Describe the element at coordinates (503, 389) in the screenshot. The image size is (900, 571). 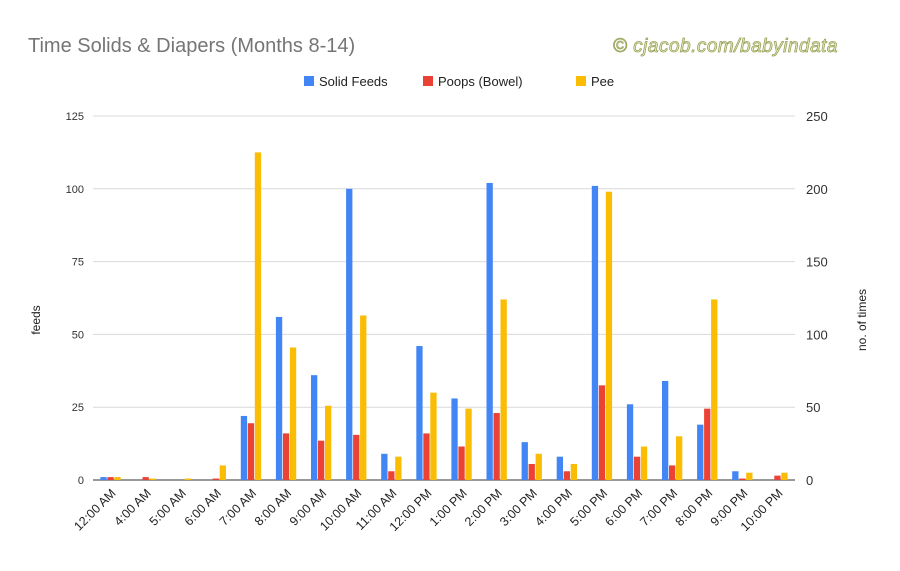
I see `bar-pee: Pee 2:00 PM: 124` at that location.